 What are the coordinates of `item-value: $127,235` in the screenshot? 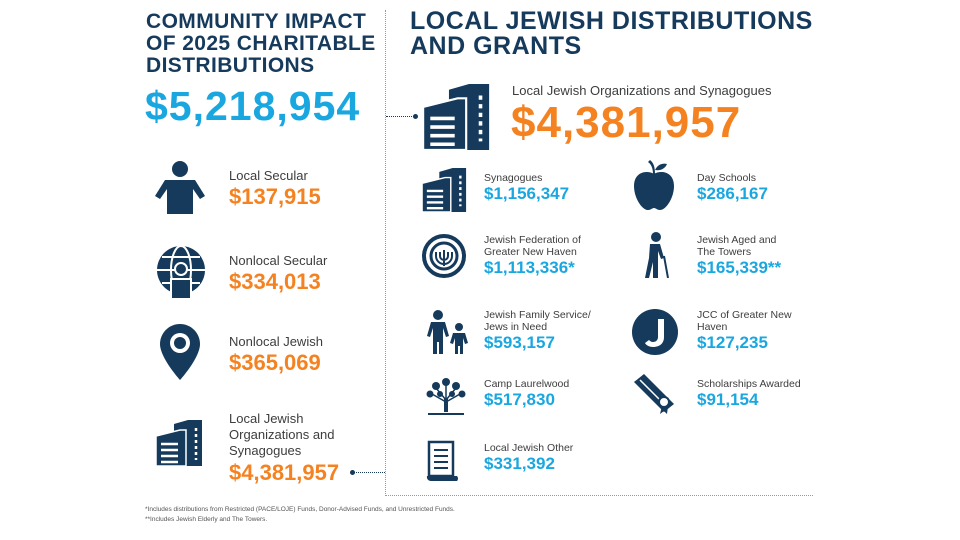 It's located at (732, 342).